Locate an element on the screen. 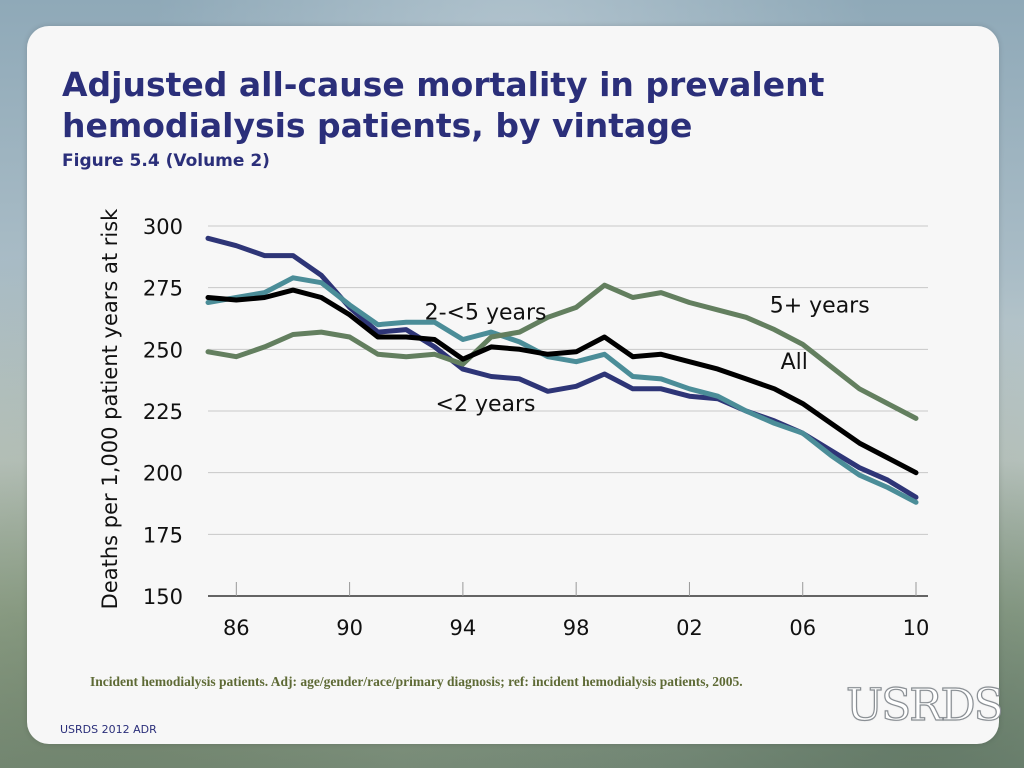  x-tick-label: 98 is located at coordinates (576, 628).